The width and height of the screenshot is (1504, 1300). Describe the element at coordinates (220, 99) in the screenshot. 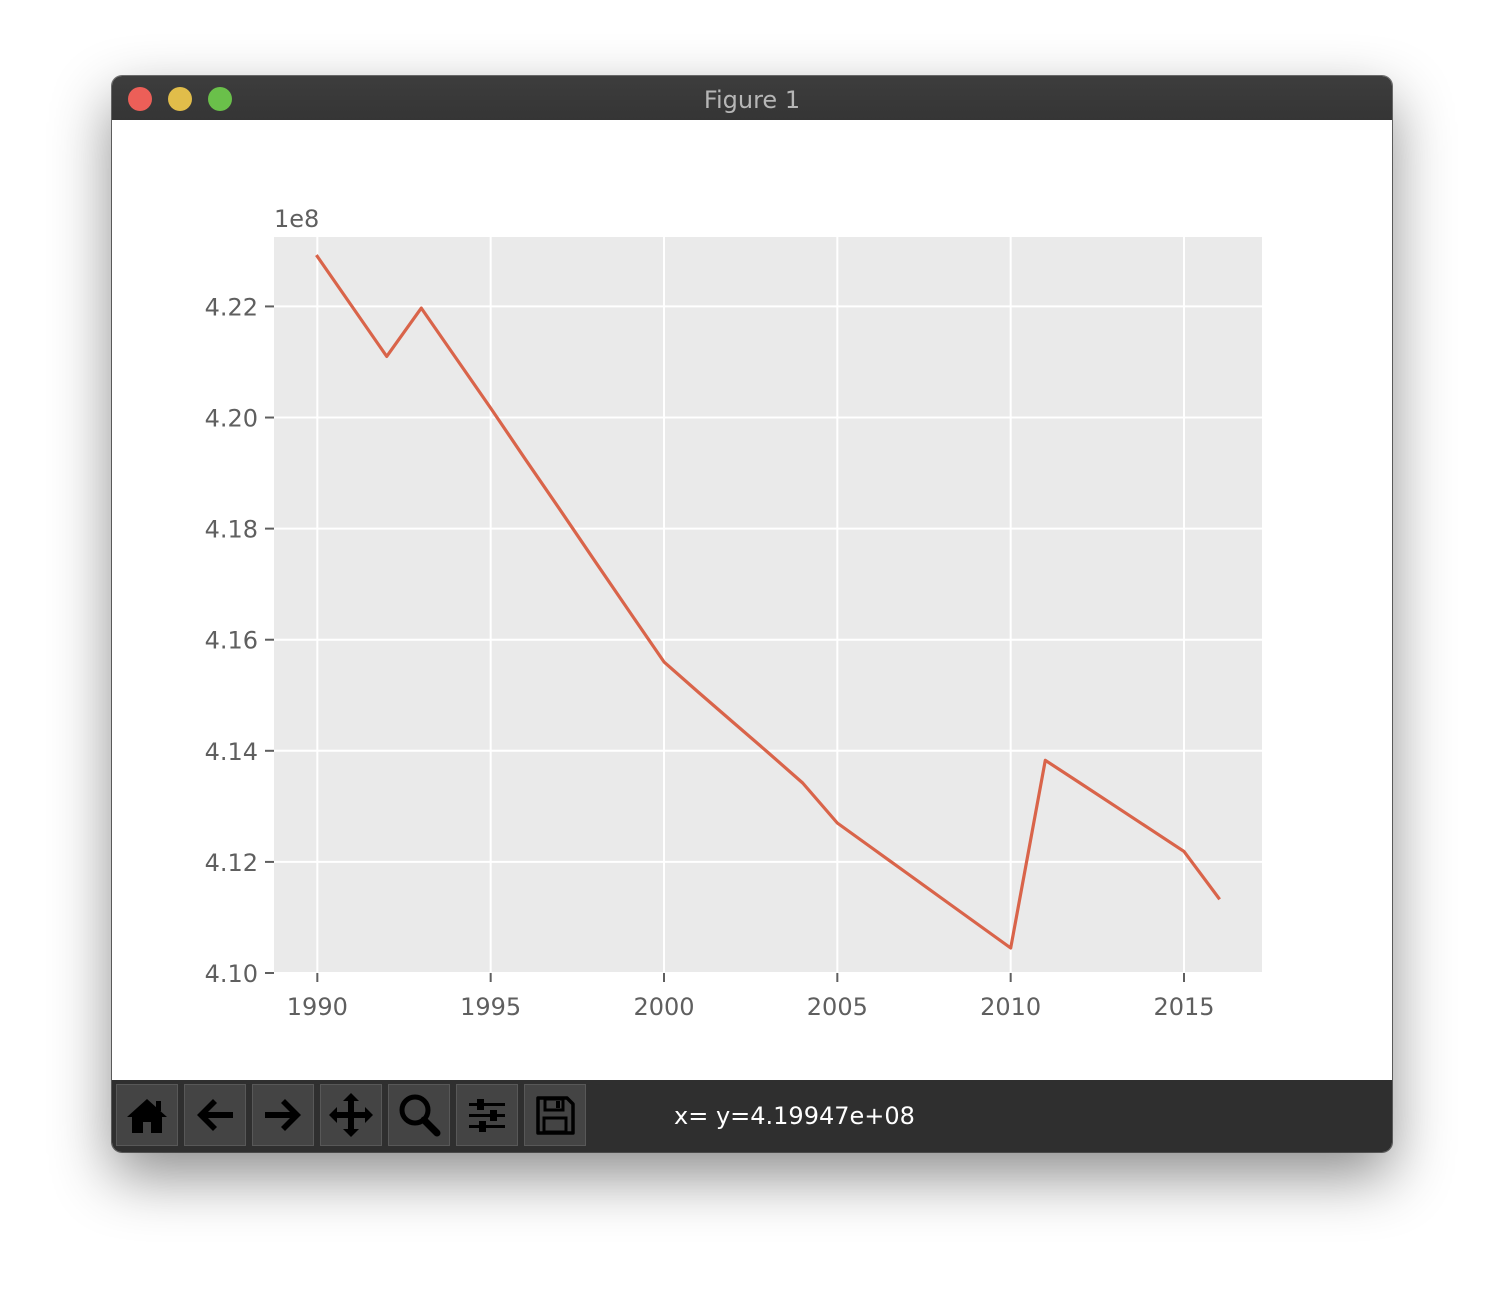

I see `maximize-window-button` at that location.